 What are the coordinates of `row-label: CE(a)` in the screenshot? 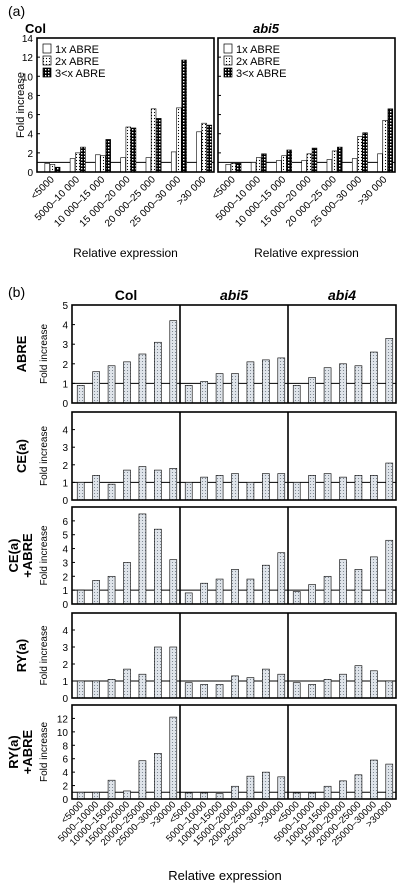 It's located at (21, 456).